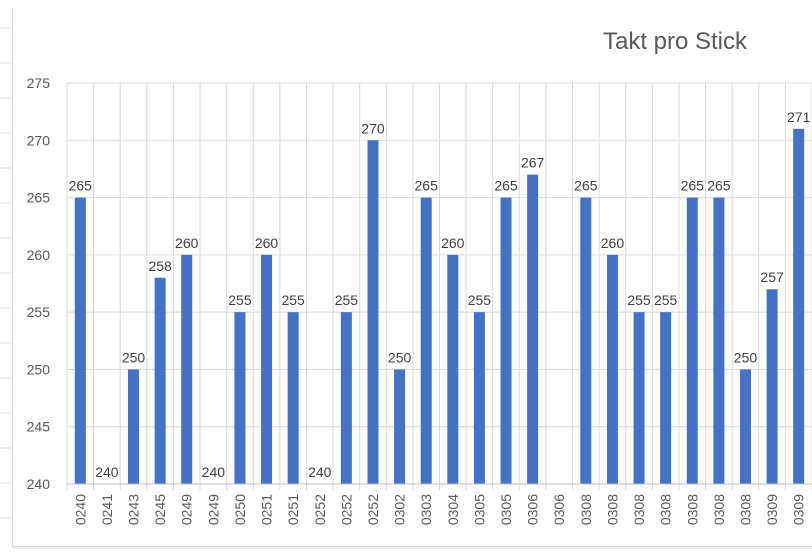 The height and width of the screenshot is (555, 812). I want to click on y-tick-label: 250, so click(39, 369).